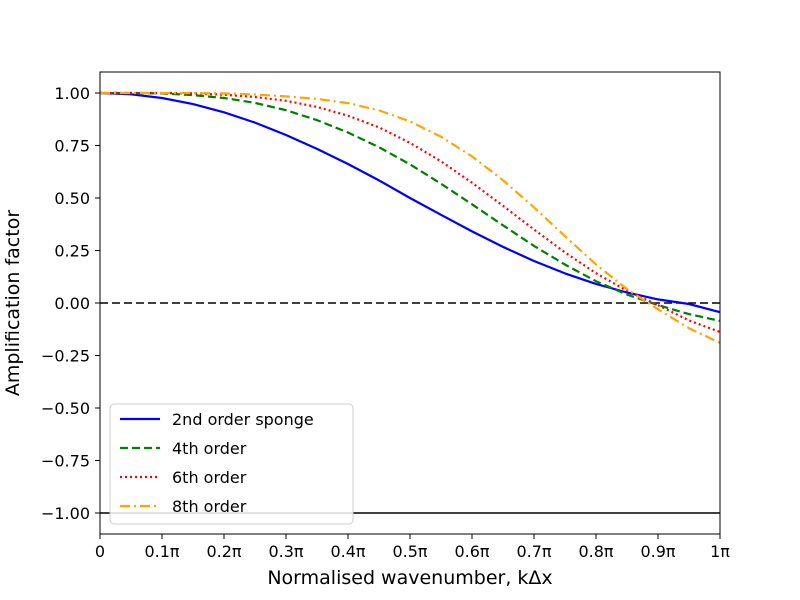 This screenshot has height=600, width=800. I want to click on y-axis: 1.00 0.75 0.50 0.25 0.00 −0.25 −0.50 −0.75 −1.00, so click(70, 303).